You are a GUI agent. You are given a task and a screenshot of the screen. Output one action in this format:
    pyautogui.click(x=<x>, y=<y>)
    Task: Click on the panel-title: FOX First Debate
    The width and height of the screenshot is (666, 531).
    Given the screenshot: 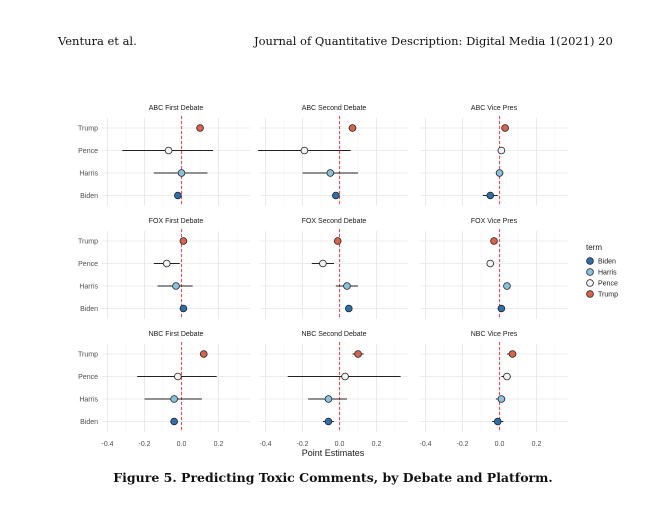 What is the action you would take?
    pyautogui.click(x=176, y=221)
    